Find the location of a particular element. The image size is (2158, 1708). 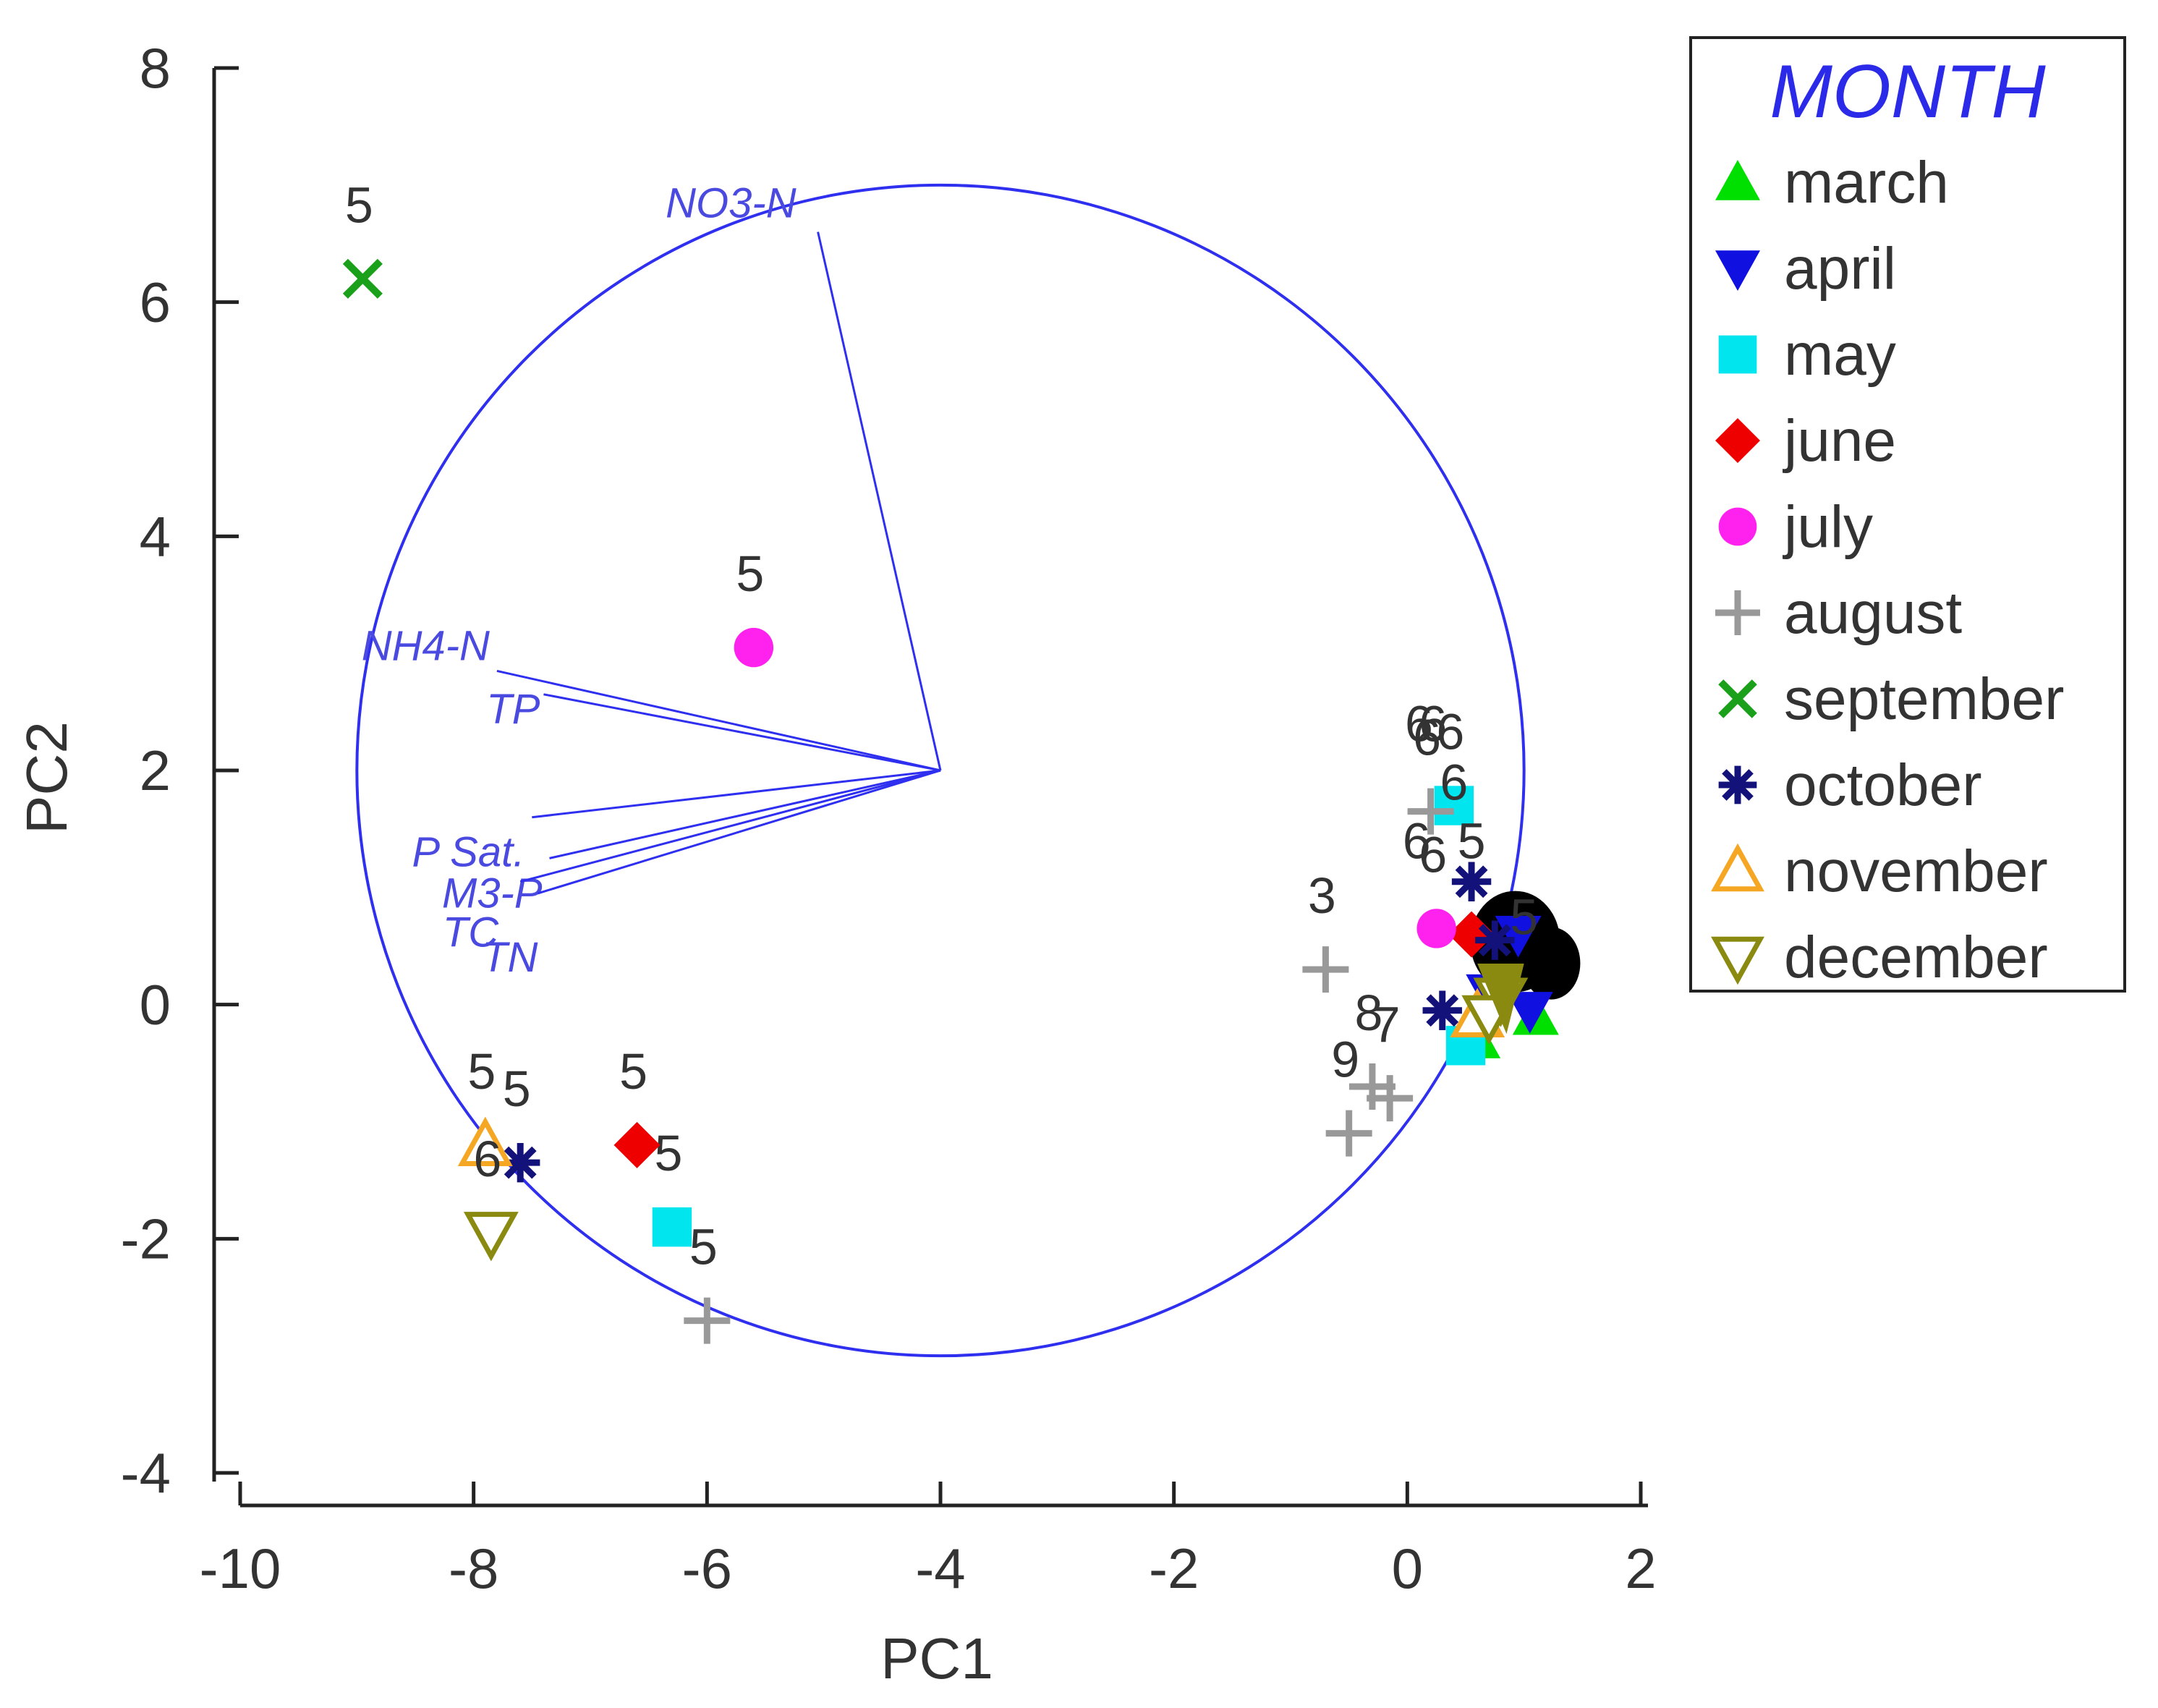

legend-marker-july is located at coordinates (1737, 526).